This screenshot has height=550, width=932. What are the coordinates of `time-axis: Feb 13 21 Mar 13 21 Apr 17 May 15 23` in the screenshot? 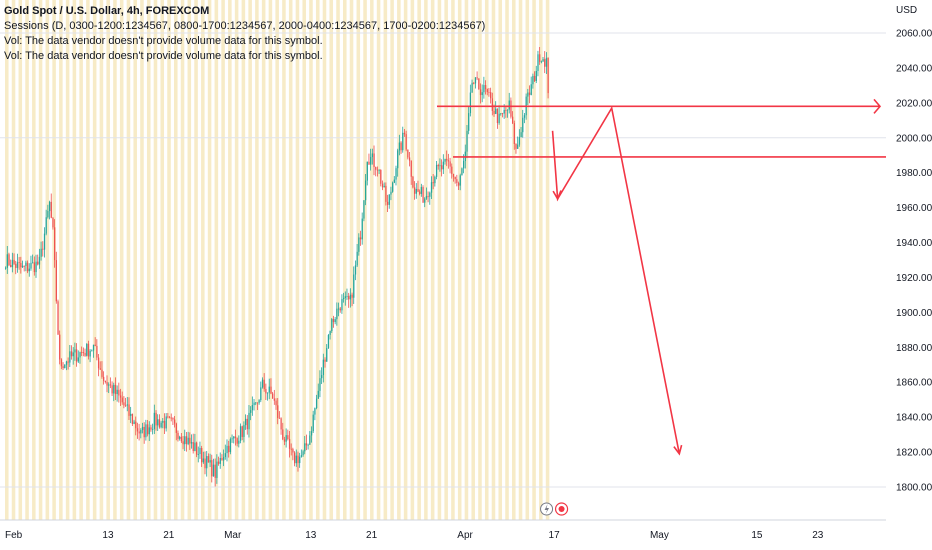 It's located at (414, 535).